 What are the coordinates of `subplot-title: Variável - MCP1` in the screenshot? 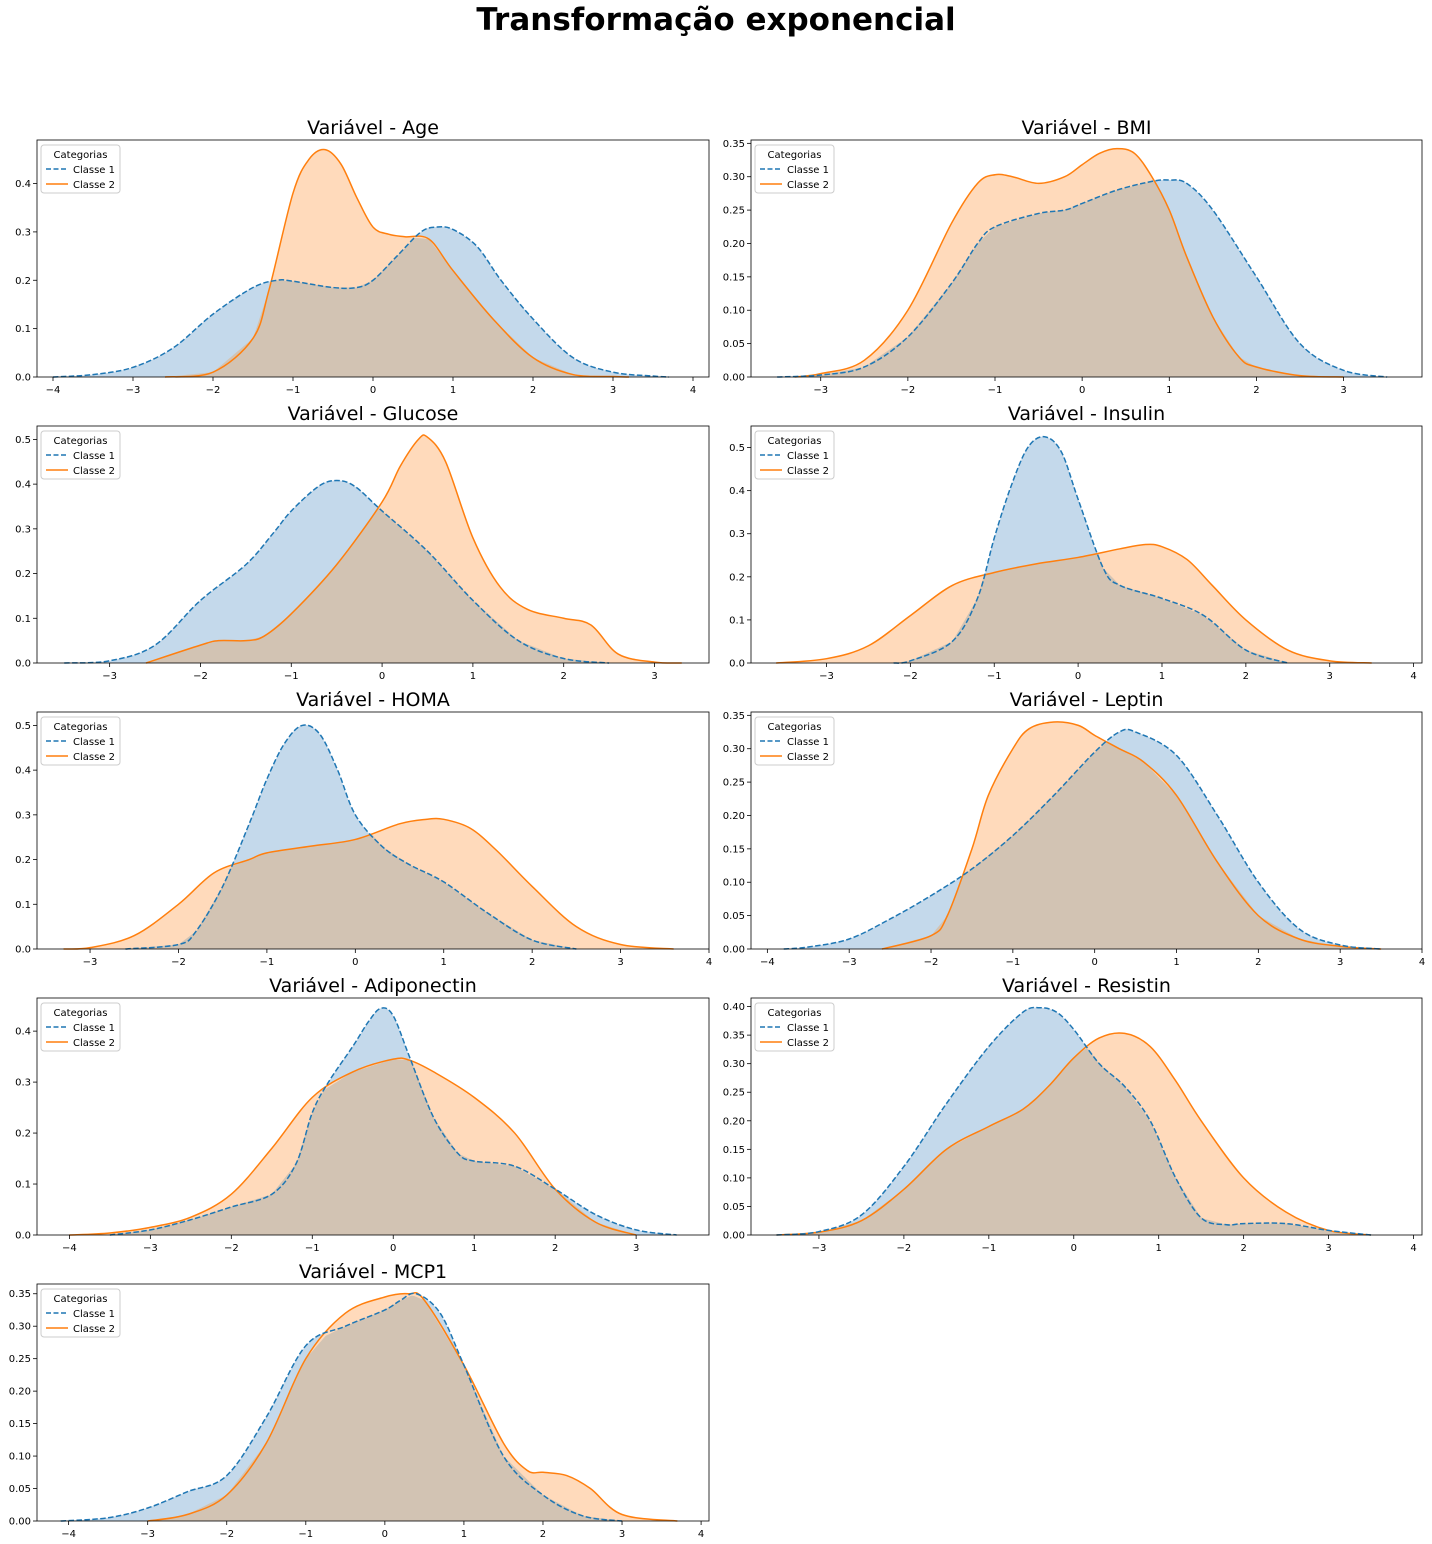 It's located at (373, 1272).